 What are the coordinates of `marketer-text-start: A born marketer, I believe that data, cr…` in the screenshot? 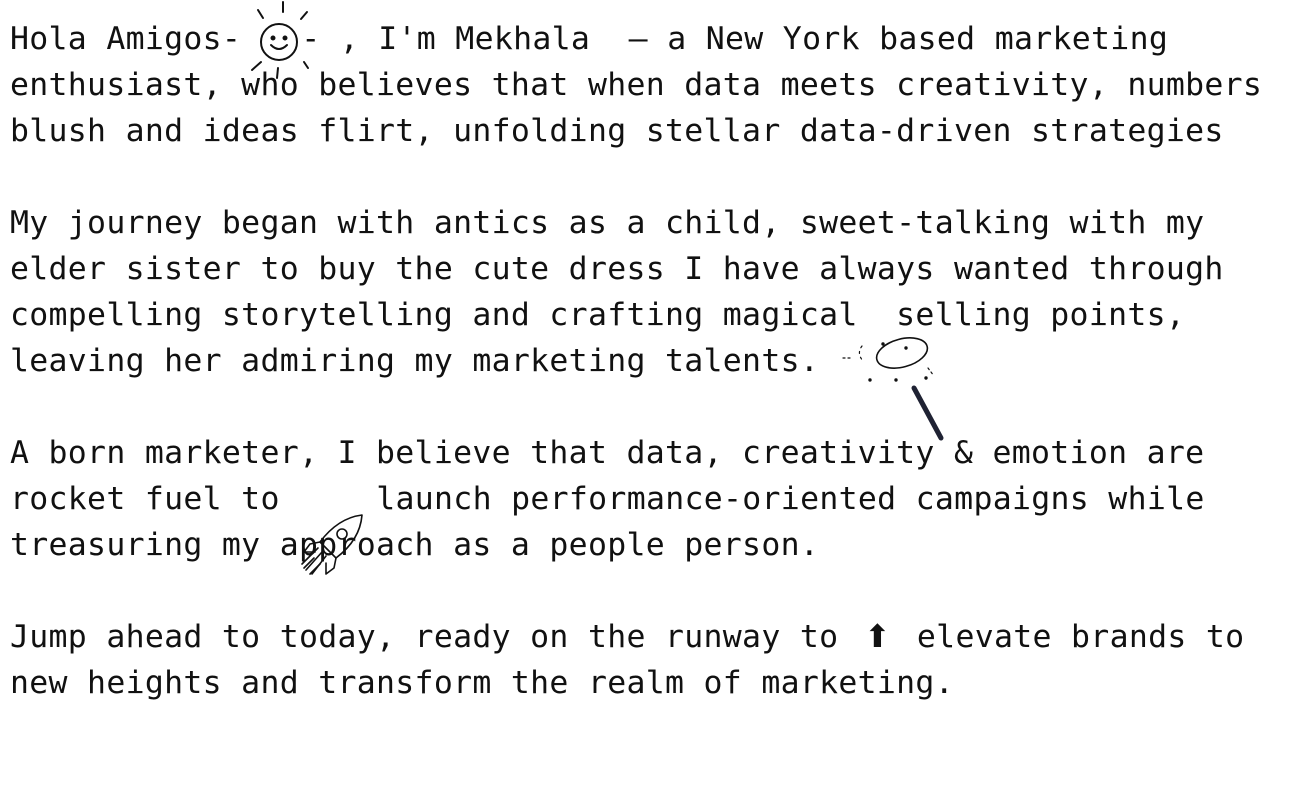 It's located at (617, 476).